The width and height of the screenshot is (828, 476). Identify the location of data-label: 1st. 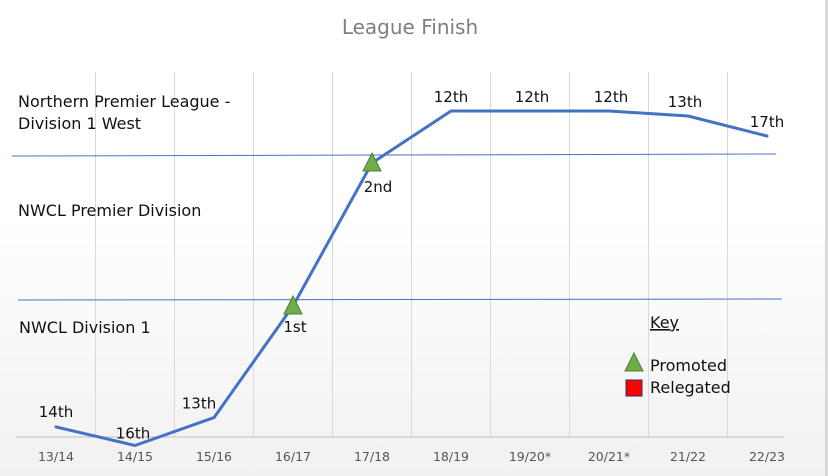
(294, 327).